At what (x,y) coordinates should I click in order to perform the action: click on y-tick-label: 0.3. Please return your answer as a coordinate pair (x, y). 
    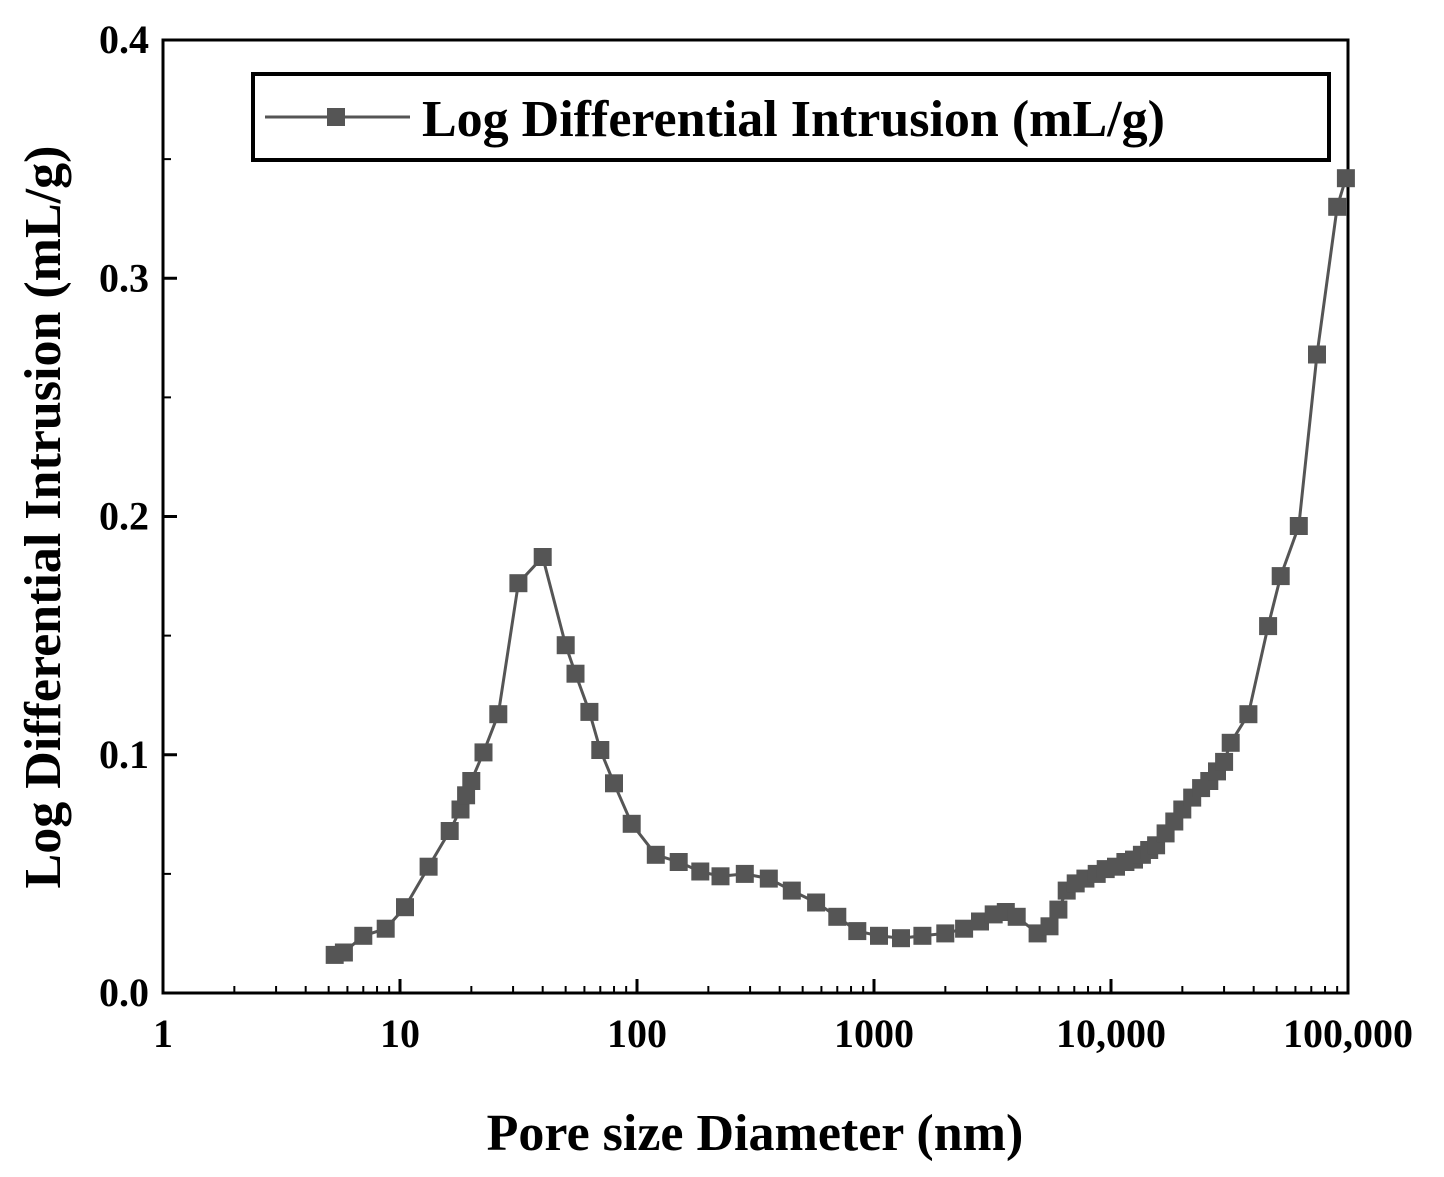
    Looking at the image, I should click on (124, 277).